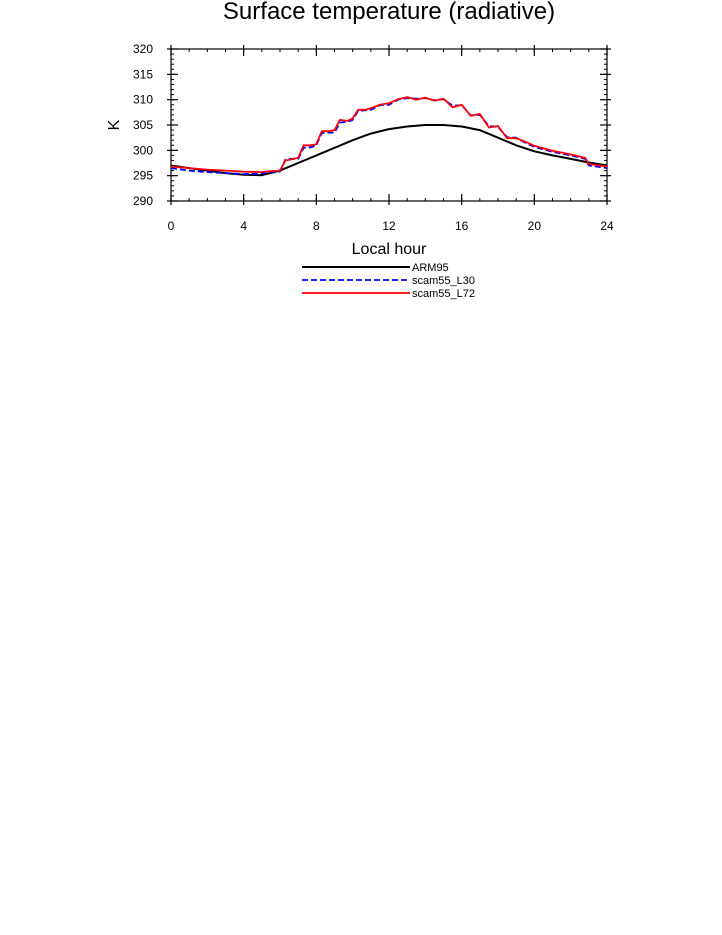 The width and height of the screenshot is (722, 935). Describe the element at coordinates (462, 226) in the screenshot. I see `x-tick-label: 16` at that location.